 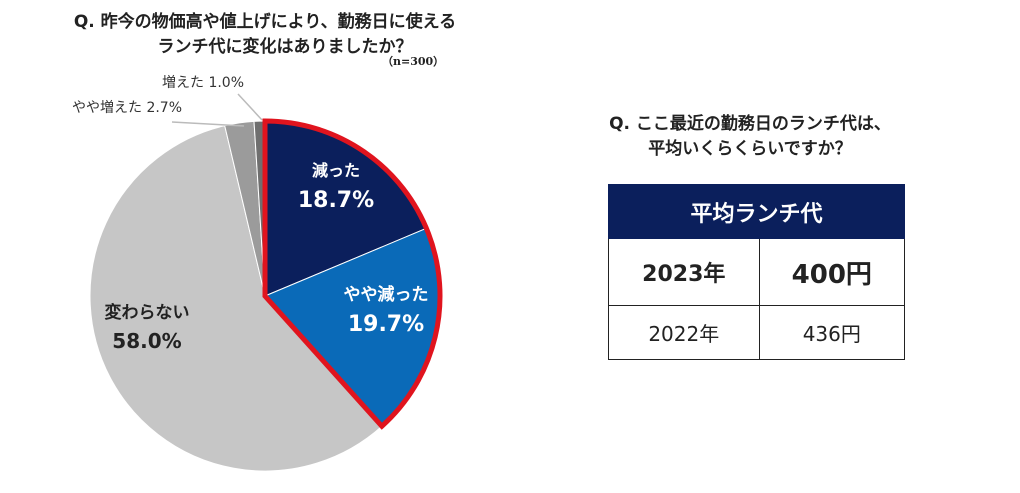 I want to click on row-year: 2023年, so click(x=684, y=272).